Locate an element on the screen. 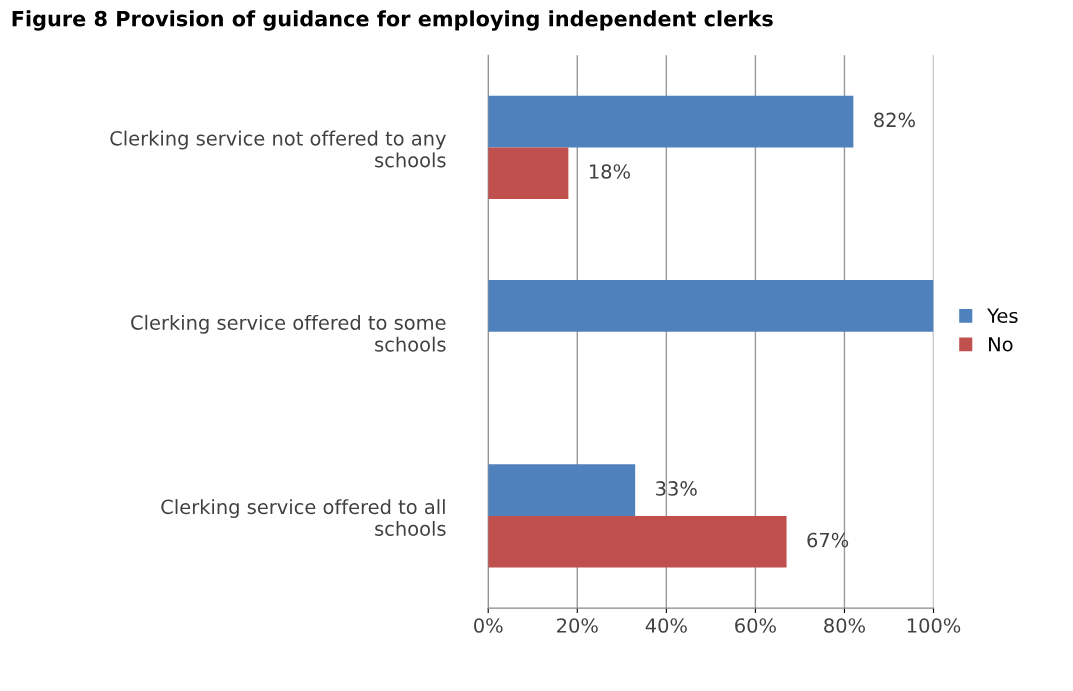 Image resolution: width=1073 pixels, height=691 pixels. y-tick-label: Clerking service offered to all schools is located at coordinates (303, 517).